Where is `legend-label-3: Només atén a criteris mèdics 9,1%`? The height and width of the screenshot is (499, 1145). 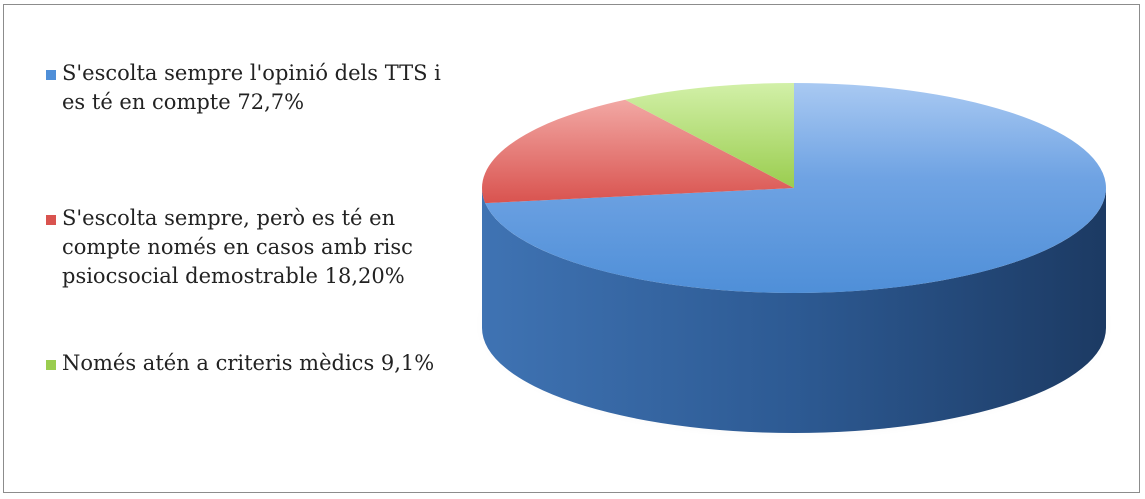 legend-label-3: Només atén a criteris mèdics 9,1% is located at coordinates (248, 363).